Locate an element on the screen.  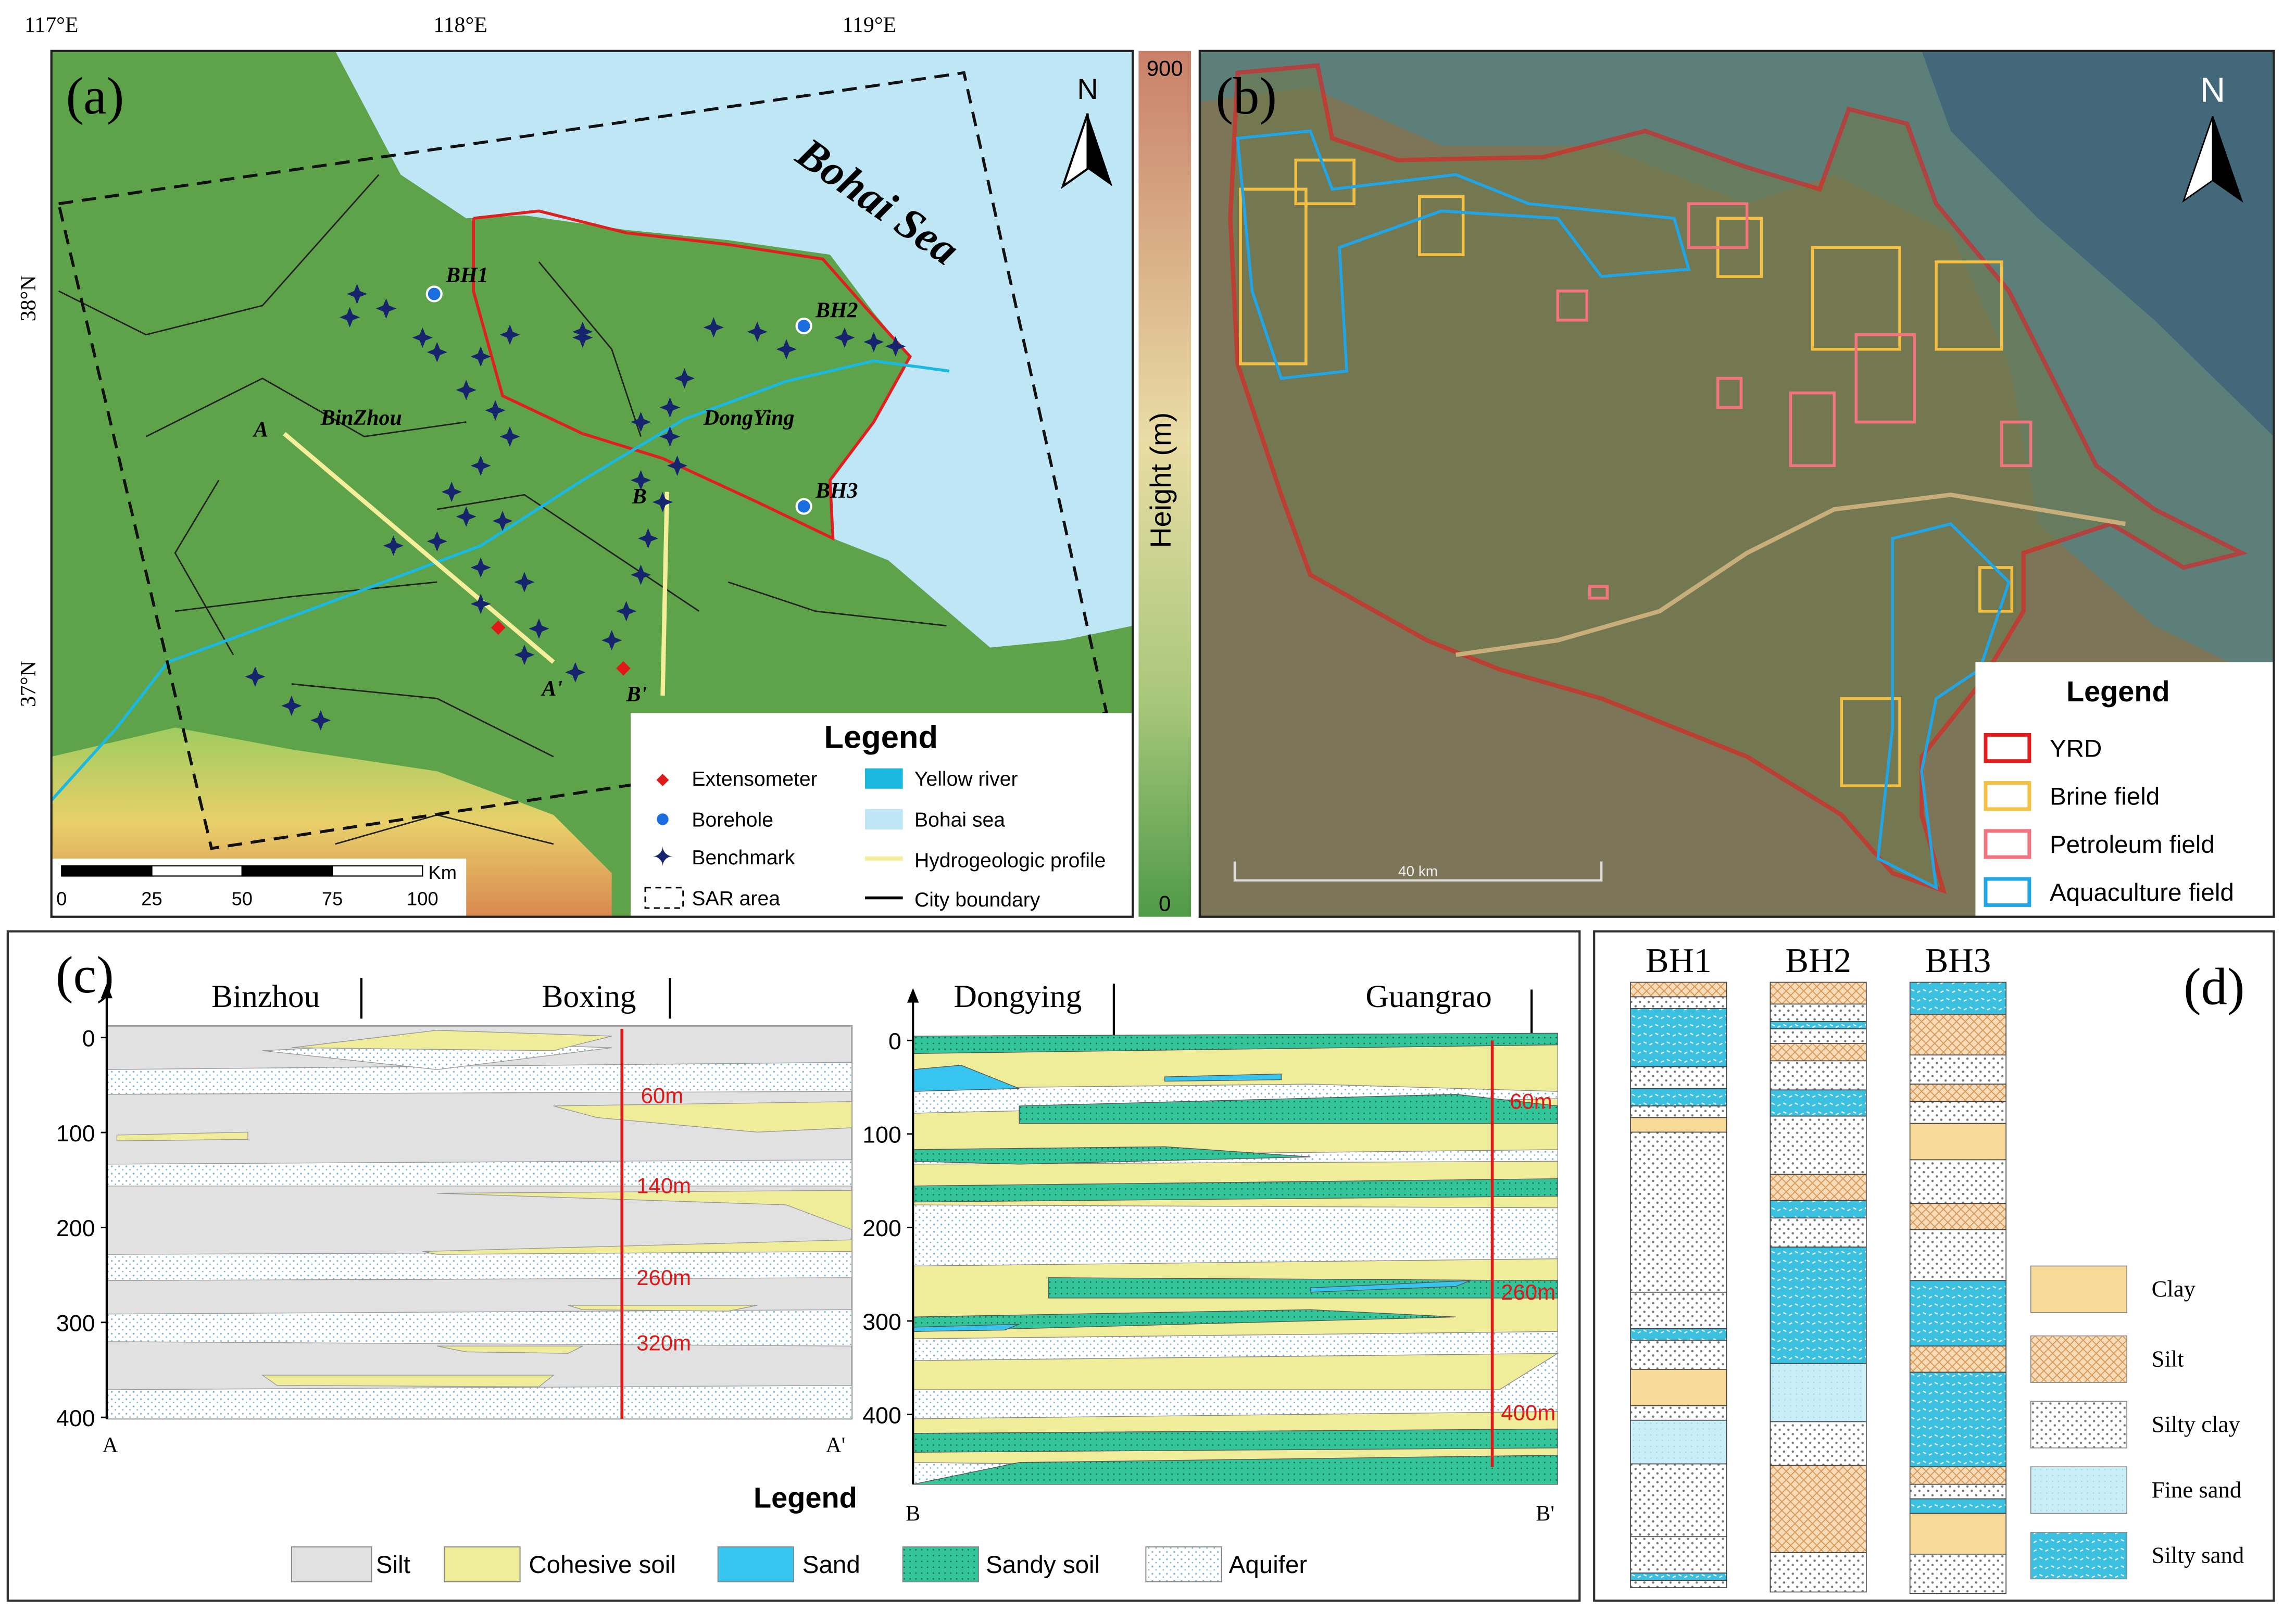
place-label: Boxing is located at coordinates (589, 997).